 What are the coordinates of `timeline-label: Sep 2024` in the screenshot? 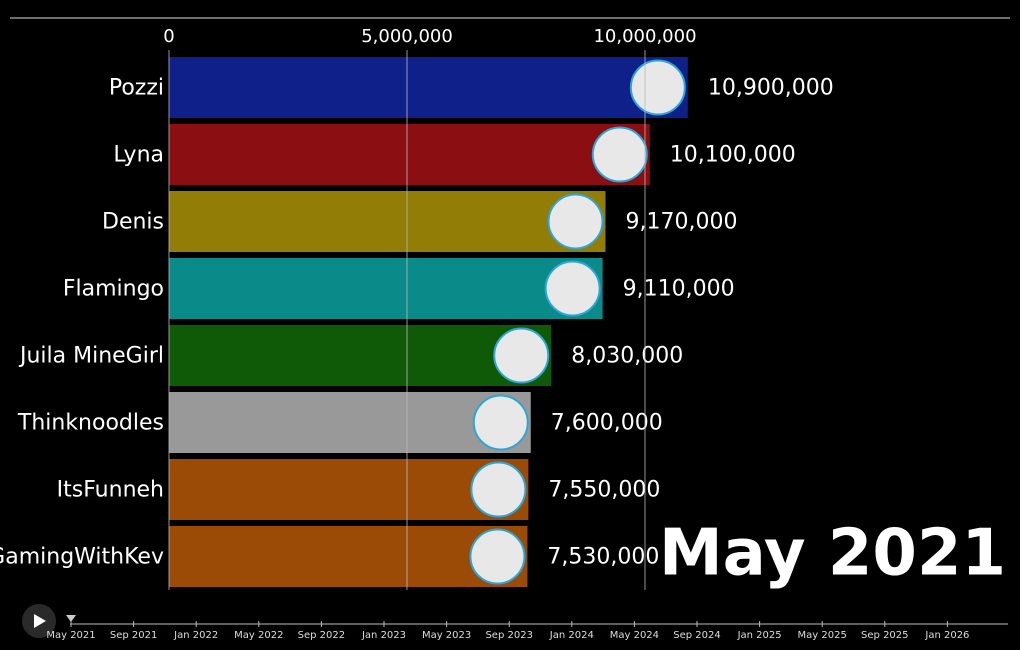 It's located at (696, 635).